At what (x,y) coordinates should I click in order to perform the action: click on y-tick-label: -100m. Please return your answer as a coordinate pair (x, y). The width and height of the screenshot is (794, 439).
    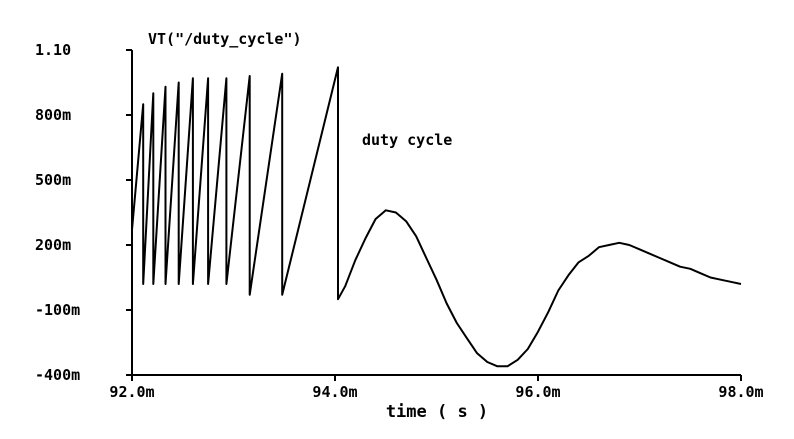
    Looking at the image, I should click on (57, 310).